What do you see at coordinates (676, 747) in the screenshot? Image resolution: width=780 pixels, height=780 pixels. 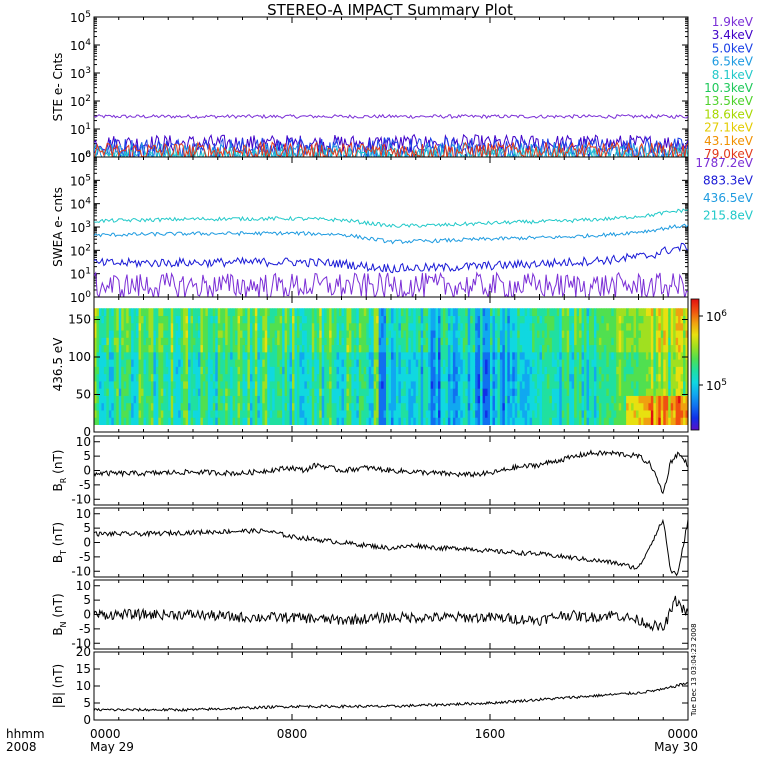 I see `date-label-end: May 30` at bounding box center [676, 747].